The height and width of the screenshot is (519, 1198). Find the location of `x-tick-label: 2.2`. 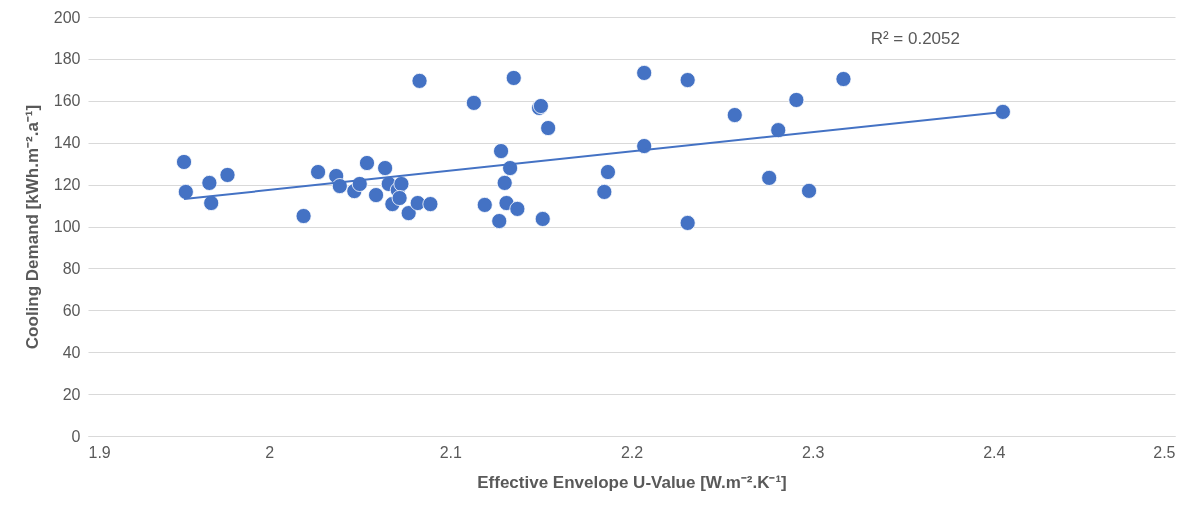

x-tick-label: 2.2 is located at coordinates (632, 452).